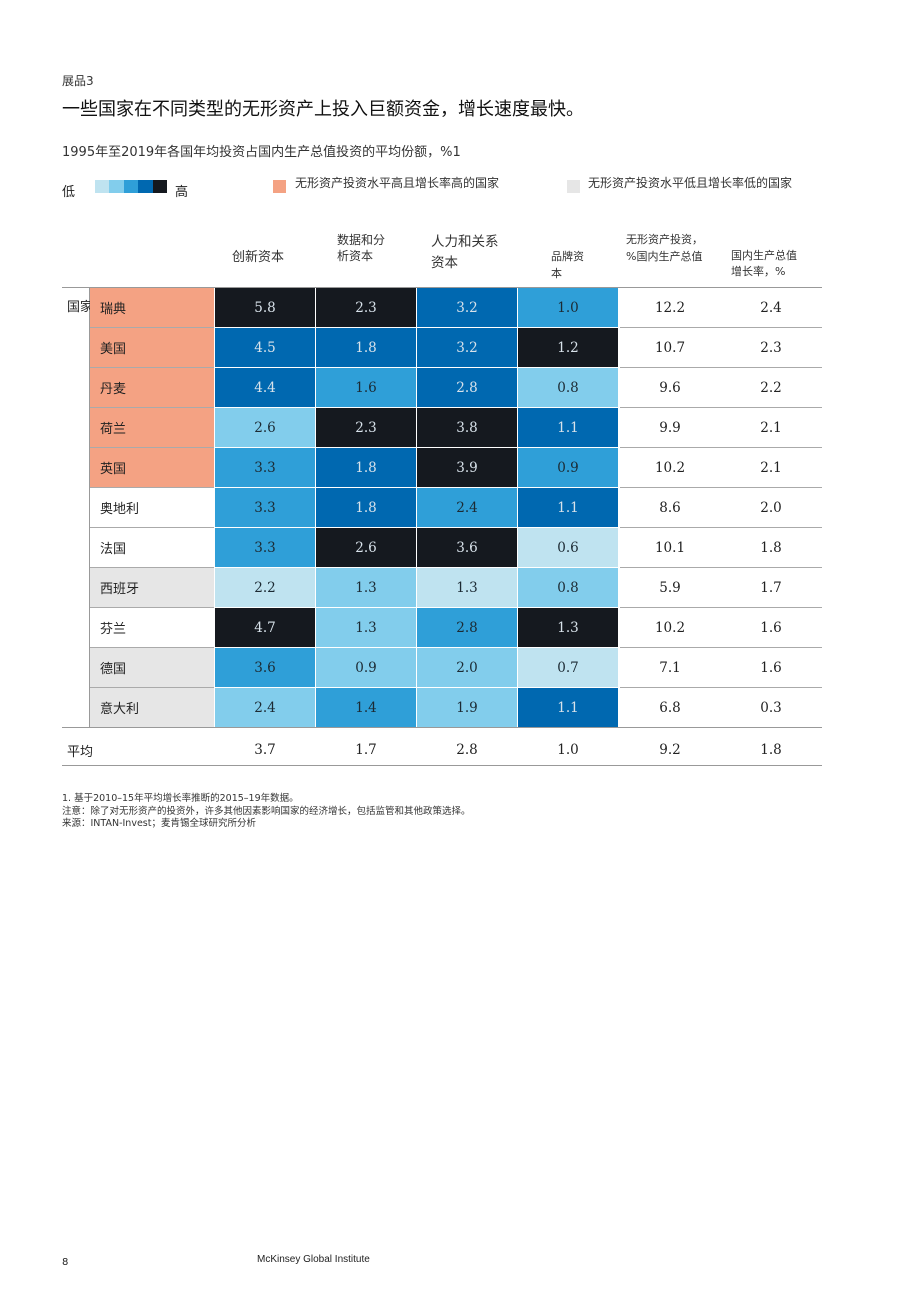 The image size is (920, 1302). Describe the element at coordinates (568, 387) in the screenshot. I see `heatmap-cell: 0.8` at that location.